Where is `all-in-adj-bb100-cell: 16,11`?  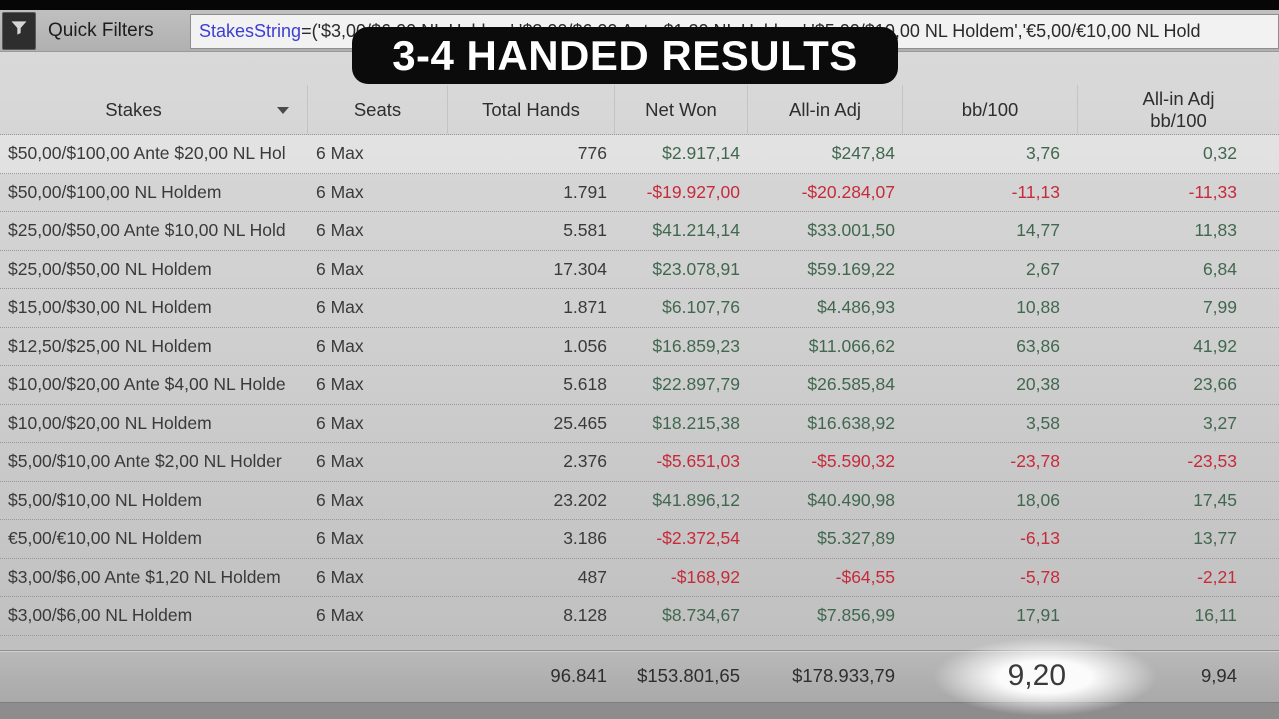
all-in-adj-bb100-cell: 16,11 is located at coordinates (1216, 615).